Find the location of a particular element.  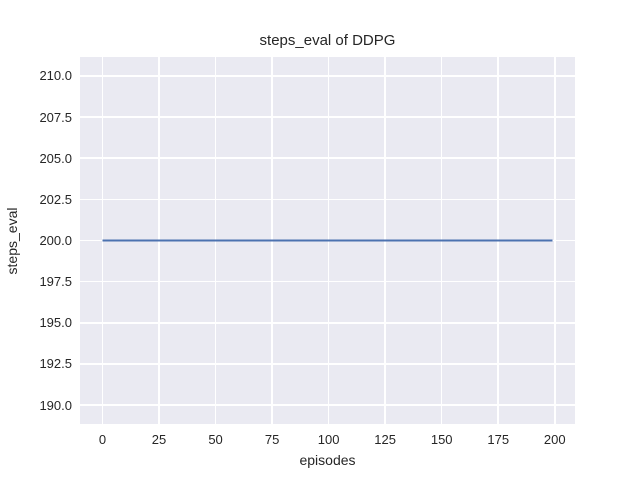

x-tick-label: 75 is located at coordinates (272, 439).